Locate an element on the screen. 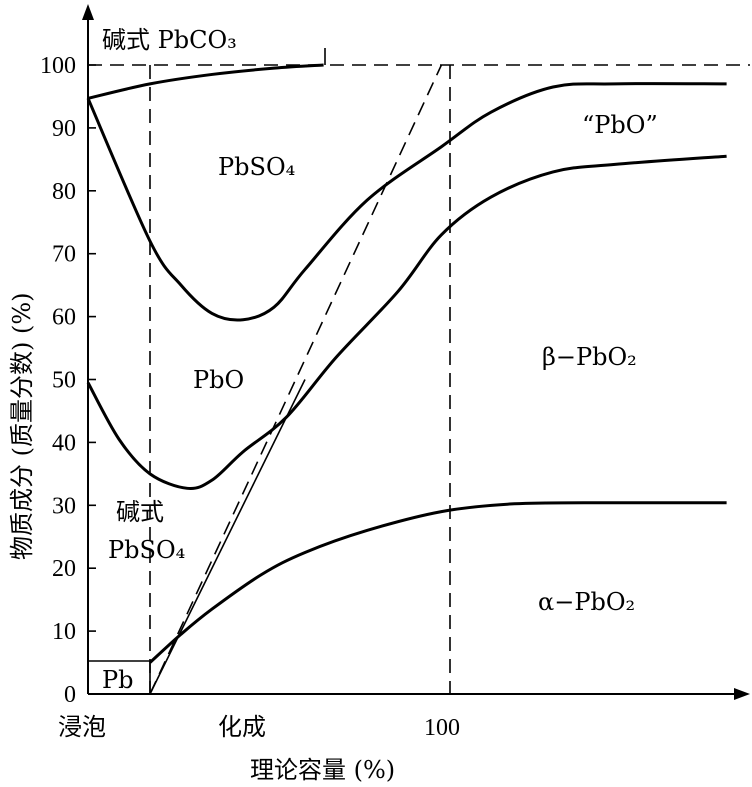 The image size is (752, 787). y-tick-label: 90 is located at coordinates (64, 129).